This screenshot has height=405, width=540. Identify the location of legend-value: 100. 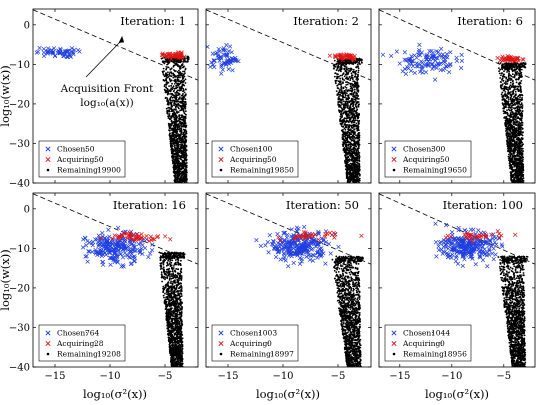
(265, 149).